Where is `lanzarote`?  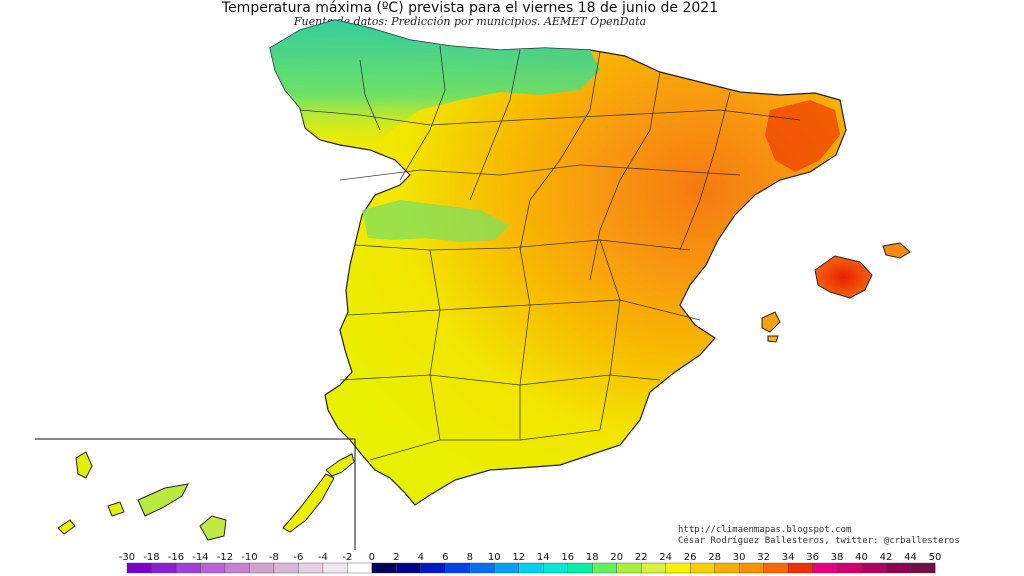
lanzarote is located at coordinates (340, 465).